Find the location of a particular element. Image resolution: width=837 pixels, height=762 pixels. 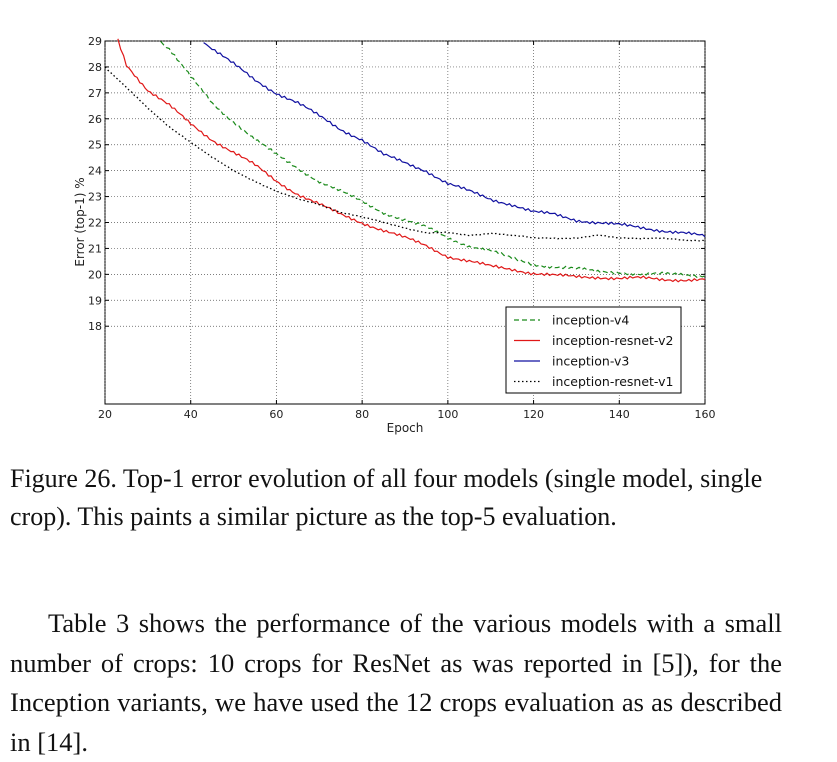

y-tick-label: 19 is located at coordinates (95, 300).